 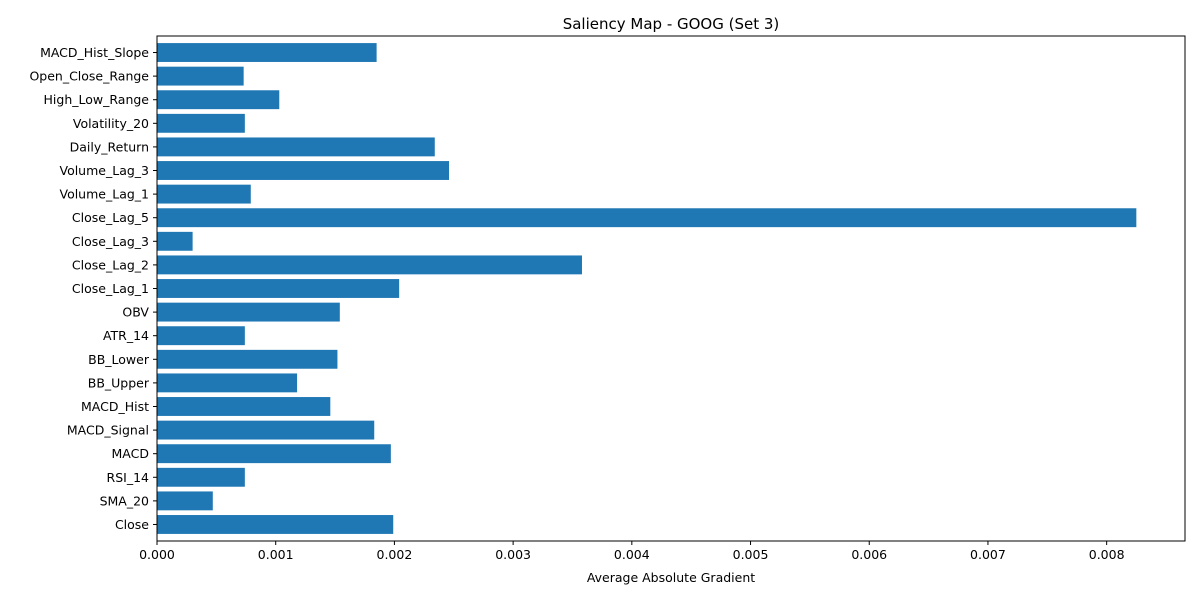 What do you see at coordinates (132, 524) in the screenshot?
I see `y-tick-label: Close` at bounding box center [132, 524].